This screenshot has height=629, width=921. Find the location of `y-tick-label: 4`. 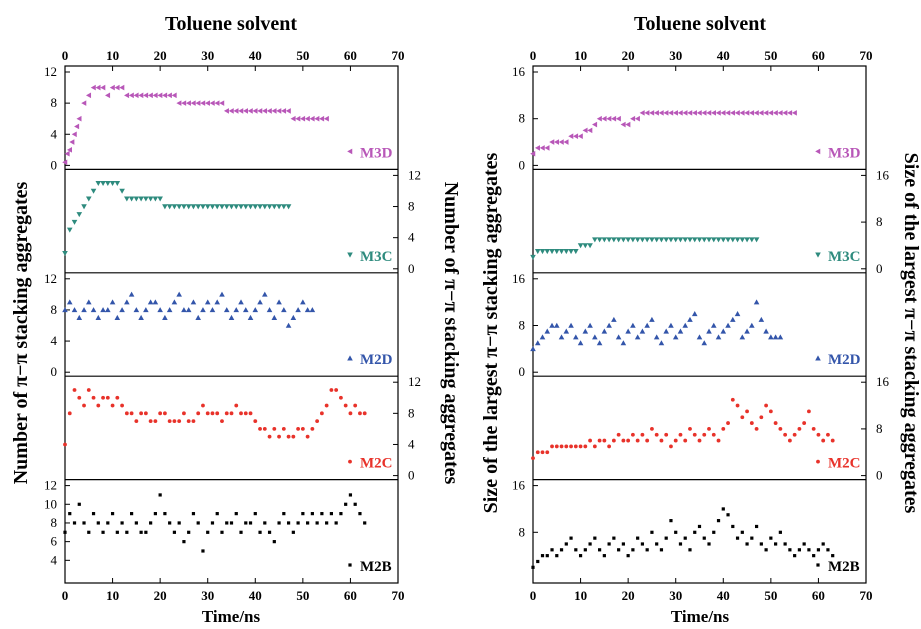

y-tick-label: 4 is located at coordinates (54, 340).